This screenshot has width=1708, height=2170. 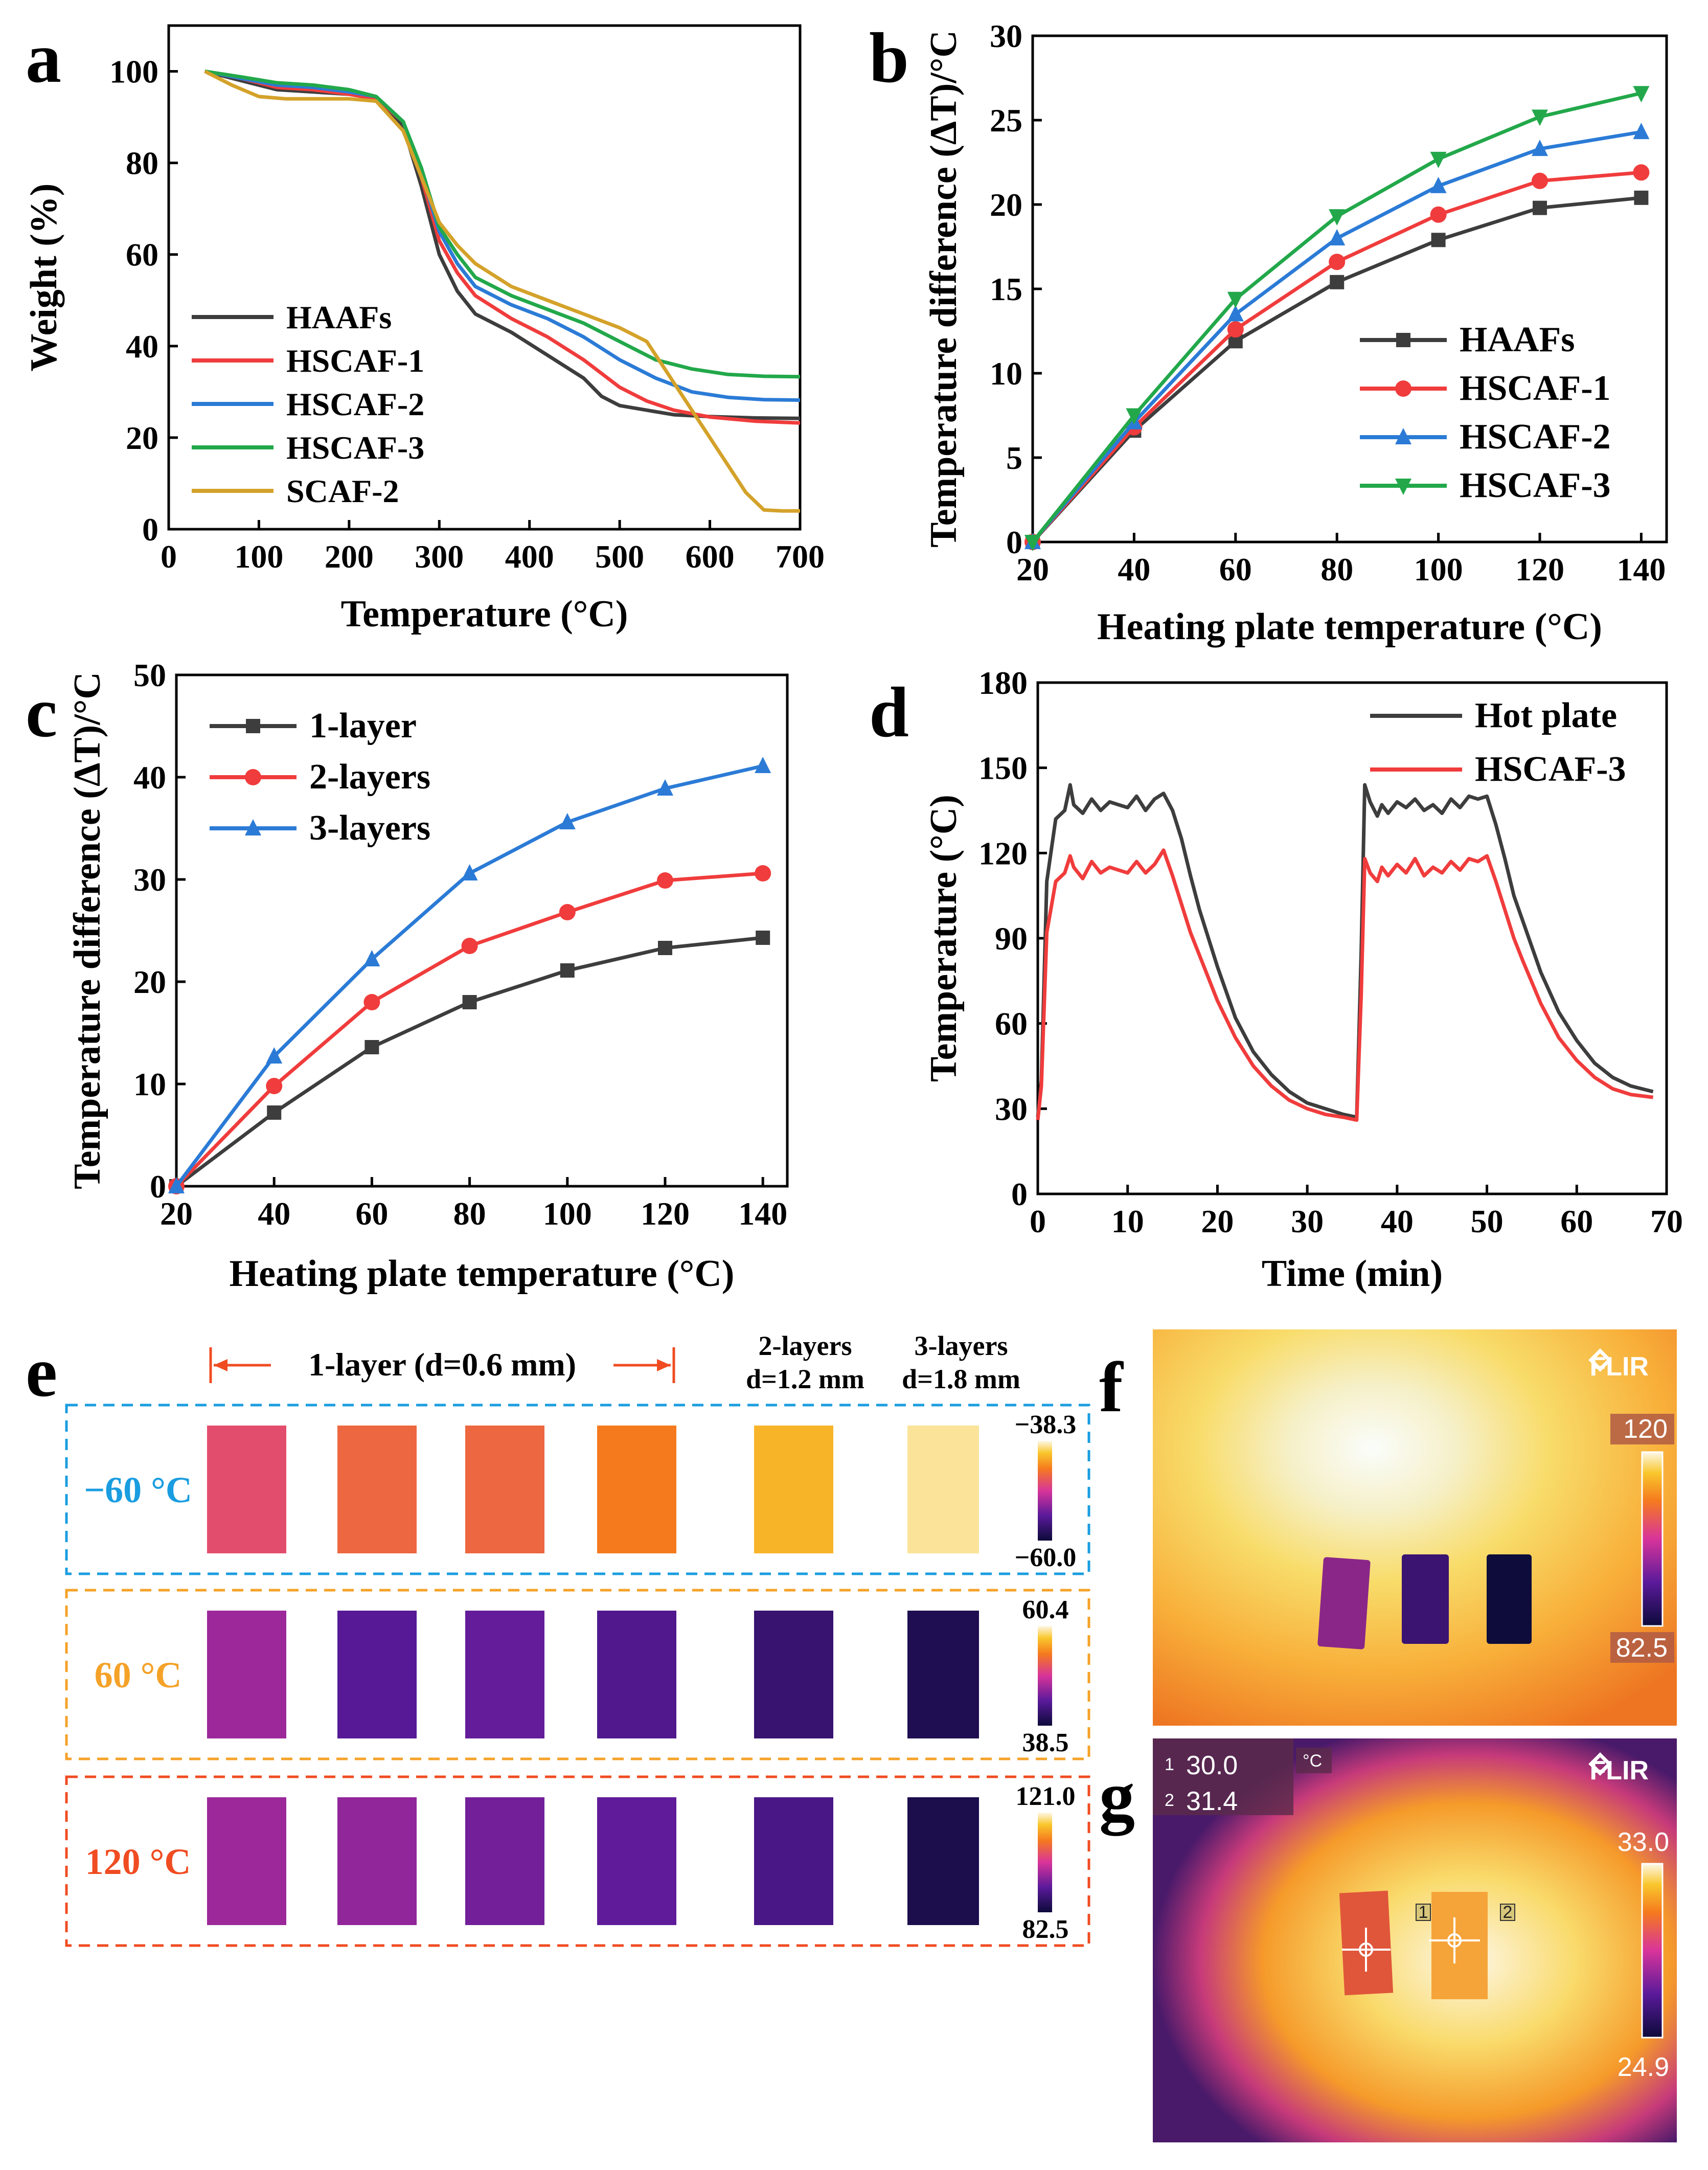 What do you see at coordinates (1045, 1930) in the screenshot?
I see `e-colorbar-min: 82.5` at bounding box center [1045, 1930].